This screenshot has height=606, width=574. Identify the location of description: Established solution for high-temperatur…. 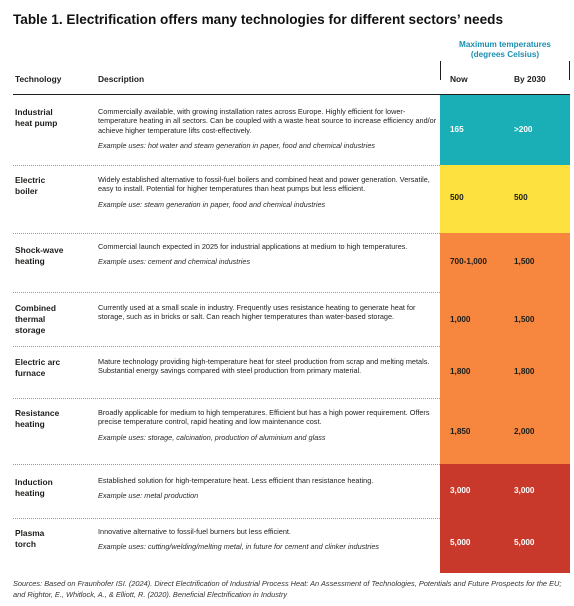
(268, 488).